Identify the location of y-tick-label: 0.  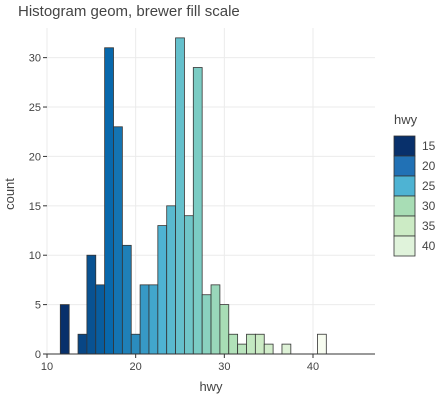
(38, 355).